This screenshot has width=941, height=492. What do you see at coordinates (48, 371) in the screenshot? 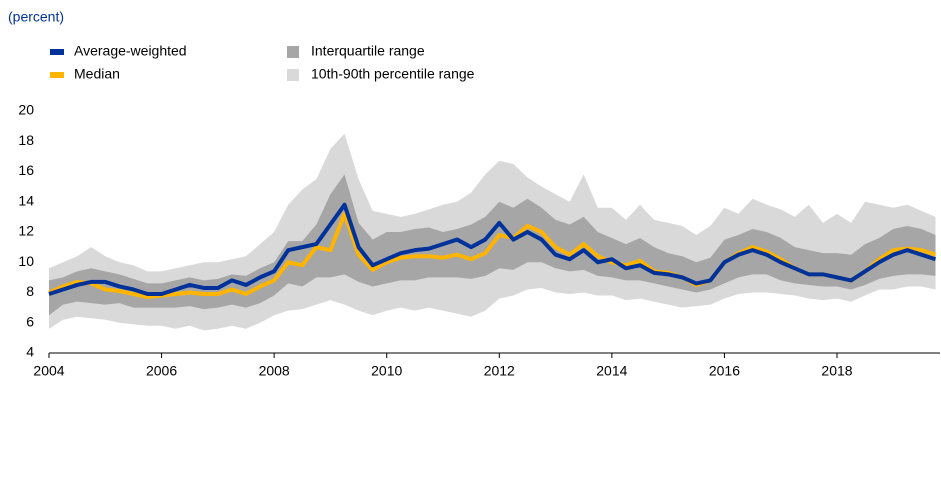
I see `x-tick-label: 2004` at bounding box center [48, 371].